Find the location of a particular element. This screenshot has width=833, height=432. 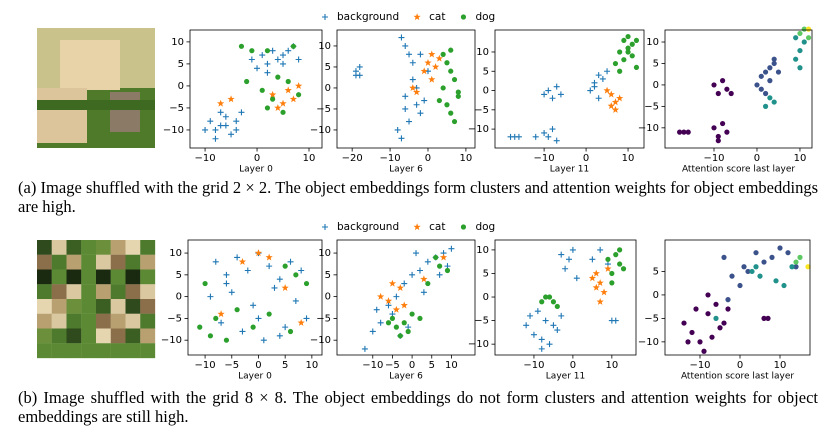

plot-frame is located at coordinates (569, 89).